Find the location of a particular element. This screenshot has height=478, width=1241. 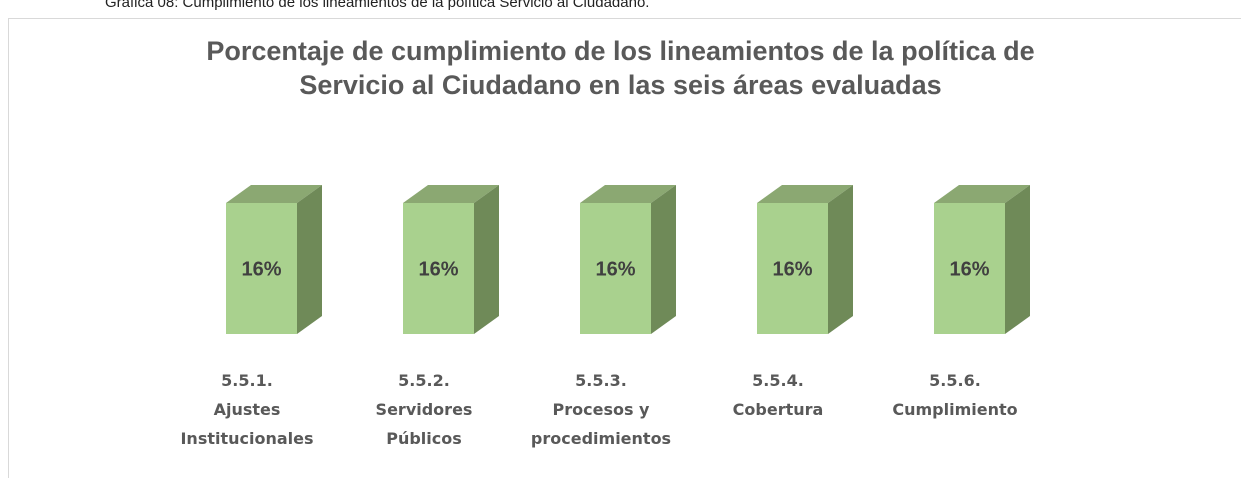

x-tick-label: 5.5.1. Ajustes Institucionales is located at coordinates (247, 409).